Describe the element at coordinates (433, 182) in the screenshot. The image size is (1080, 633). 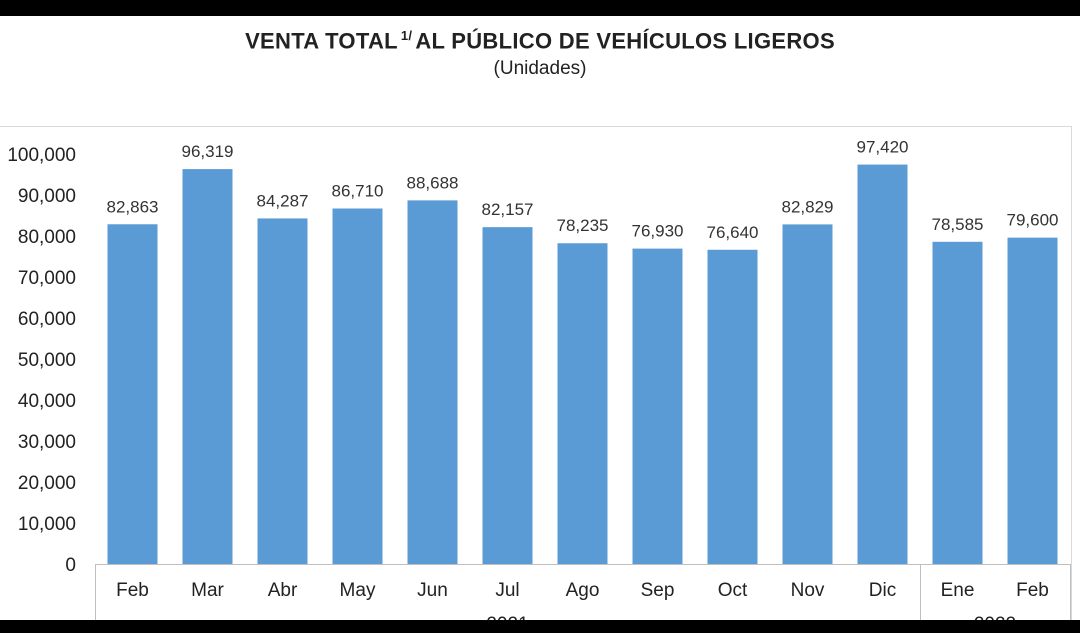
I see `data-label: 88,688` at that location.